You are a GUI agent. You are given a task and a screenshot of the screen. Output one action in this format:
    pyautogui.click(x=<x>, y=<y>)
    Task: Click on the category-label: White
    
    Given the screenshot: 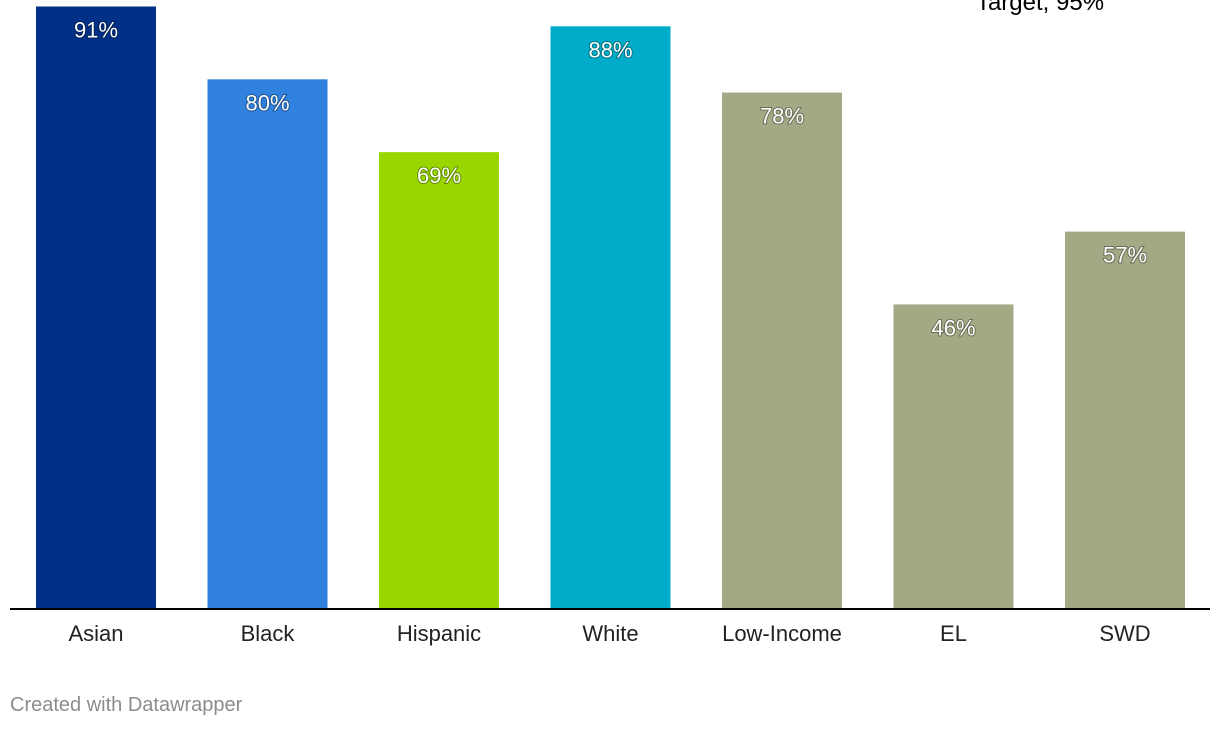 What is the action you would take?
    pyautogui.click(x=610, y=633)
    